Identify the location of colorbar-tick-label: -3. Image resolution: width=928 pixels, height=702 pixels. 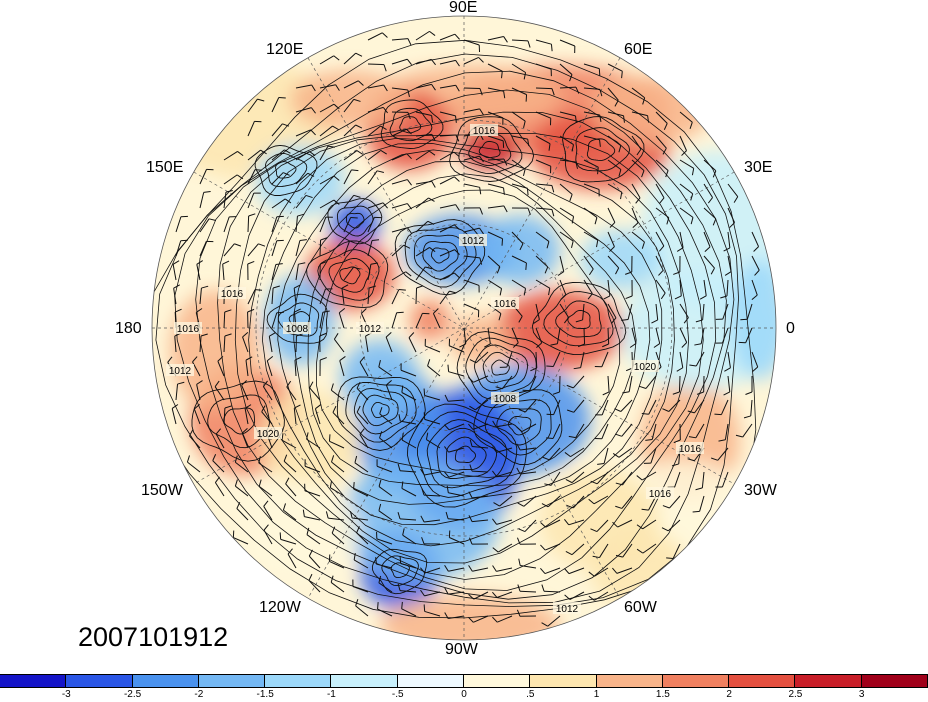
(66, 694).